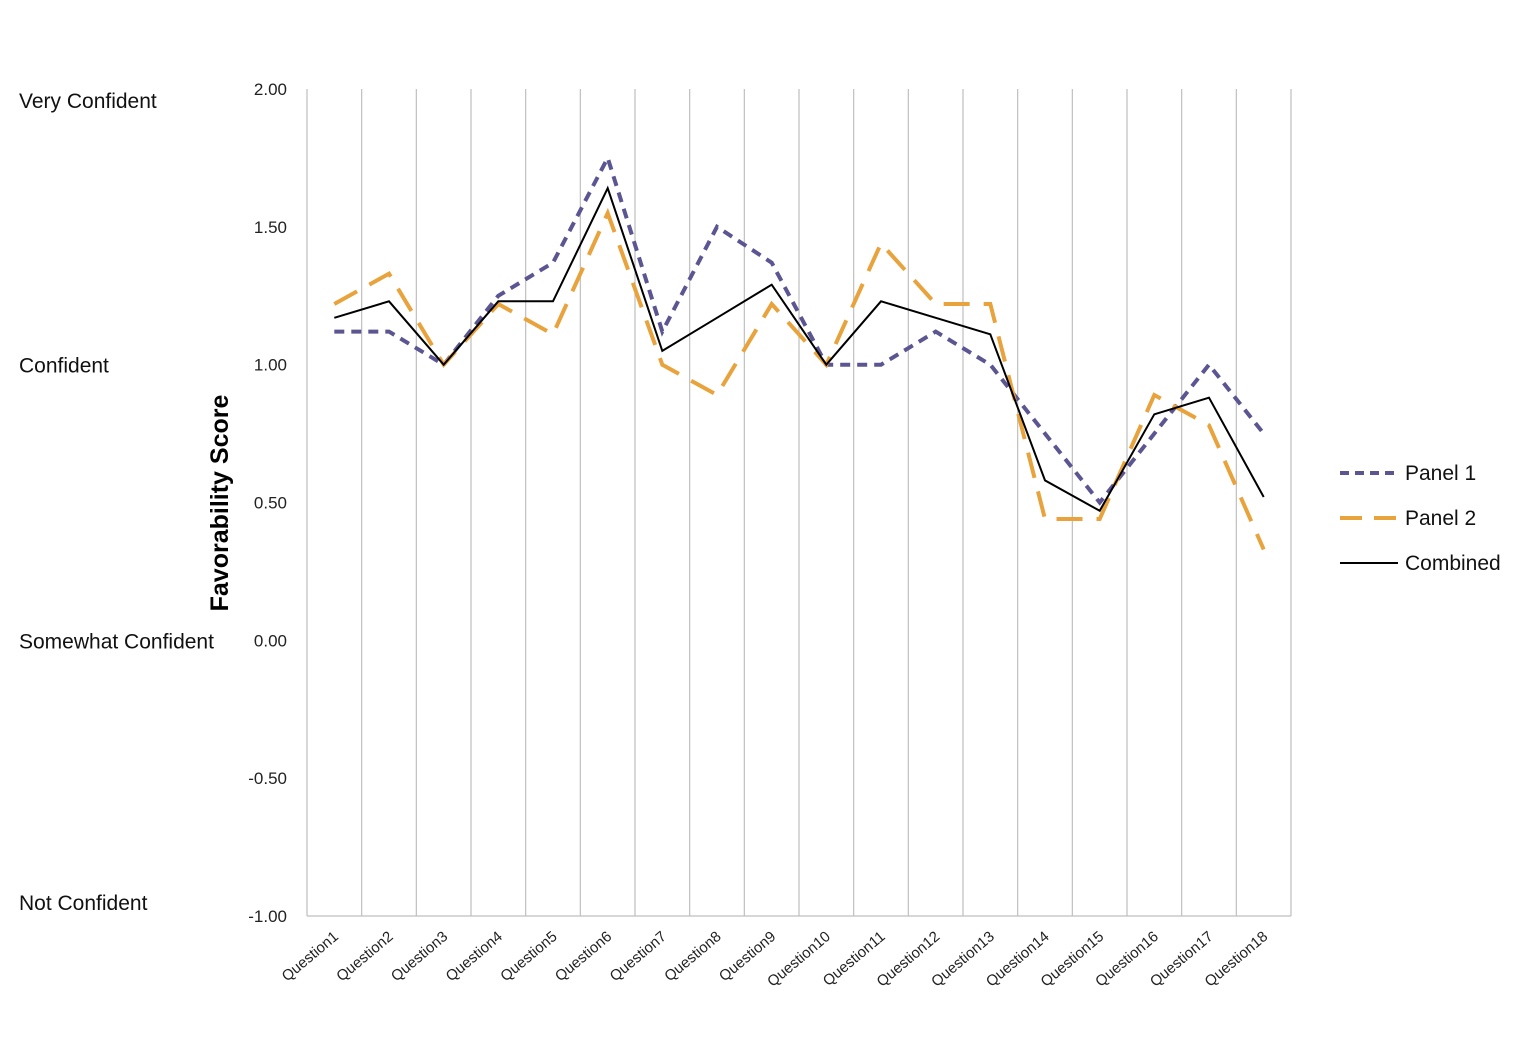 Image resolution: width=1536 pixels, height=1046 pixels. I want to click on confidence-label: Very Confident, so click(88, 101).